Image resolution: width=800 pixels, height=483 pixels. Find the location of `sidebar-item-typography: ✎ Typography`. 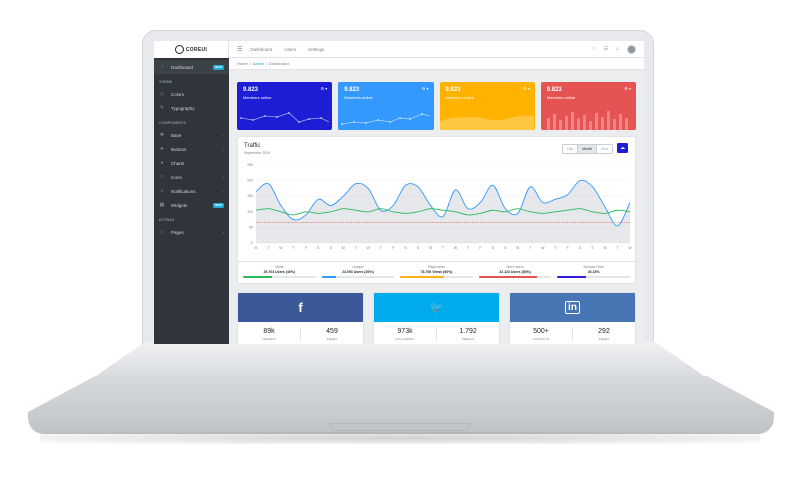

sidebar-item-typography: ✎ Typography is located at coordinates (191, 108).